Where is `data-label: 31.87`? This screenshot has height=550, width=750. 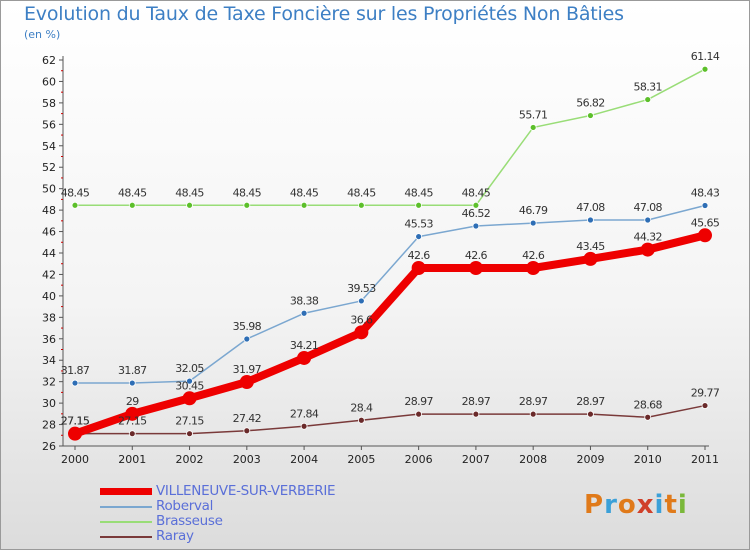 data-label: 31.87 is located at coordinates (132, 370).